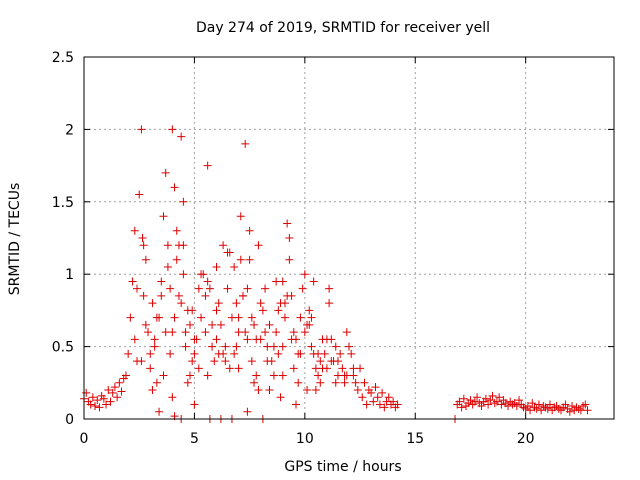 The image size is (640, 480). What do you see at coordinates (305, 439) in the screenshot?
I see `x-tick-label: 10` at bounding box center [305, 439].